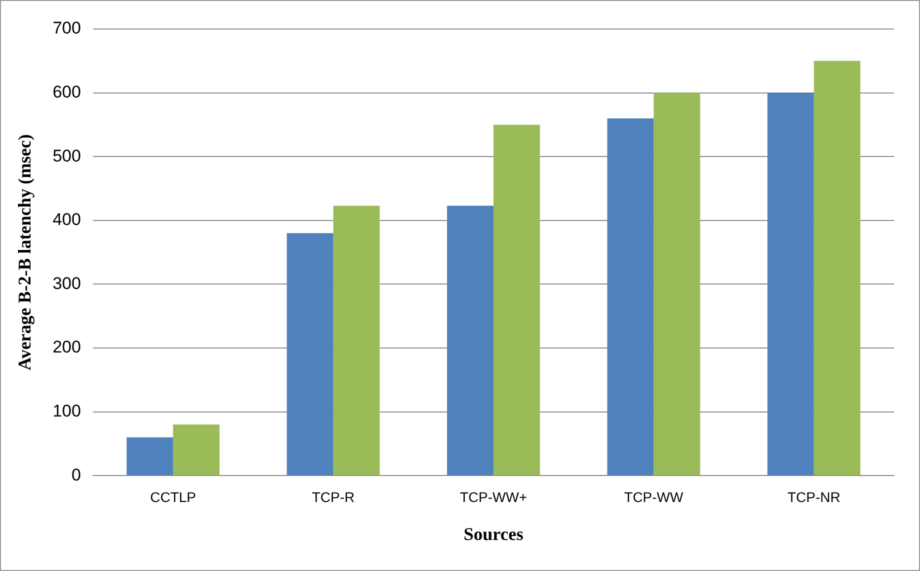  Describe the element at coordinates (66, 156) in the screenshot. I see `y-tick-label: 500` at that location.